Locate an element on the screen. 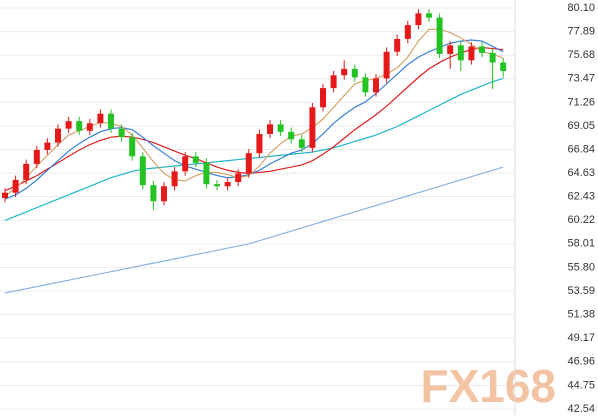  y-tick-label: 75.68 is located at coordinates (581, 55).